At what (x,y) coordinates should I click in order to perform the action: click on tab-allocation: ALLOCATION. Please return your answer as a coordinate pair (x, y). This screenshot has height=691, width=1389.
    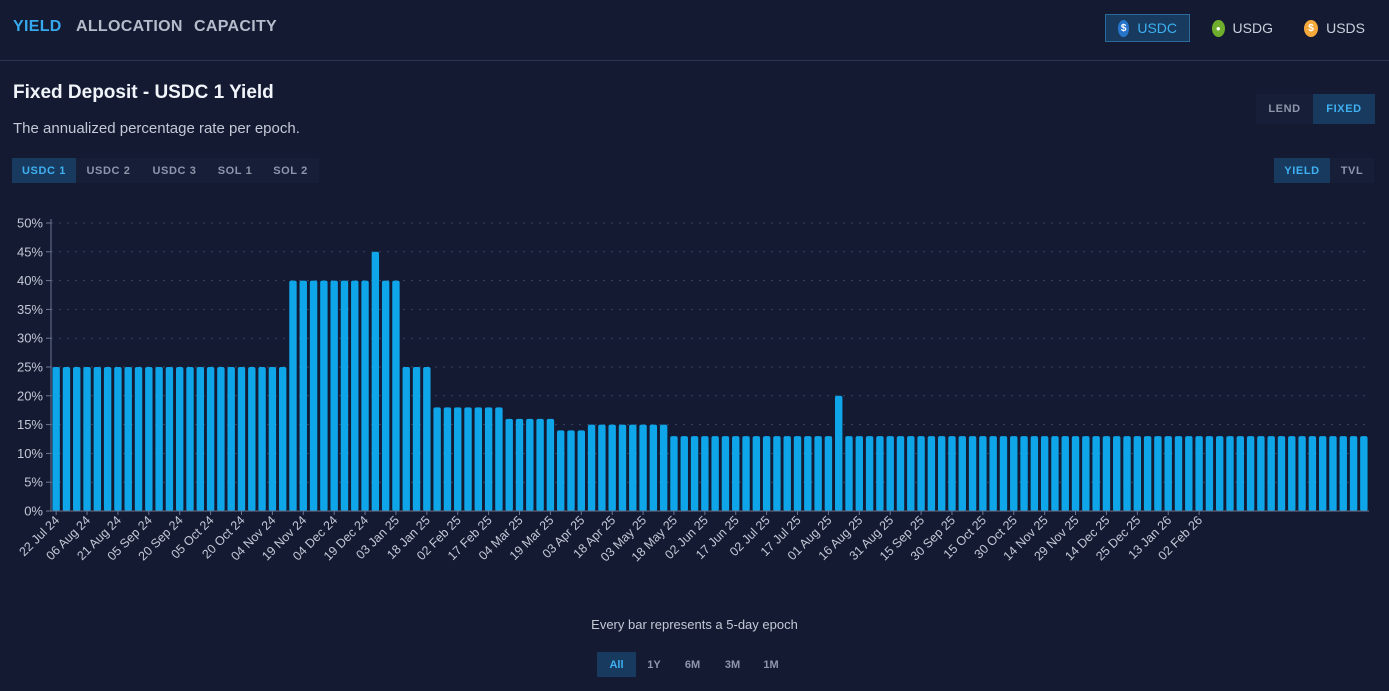
    Looking at the image, I should click on (129, 26).